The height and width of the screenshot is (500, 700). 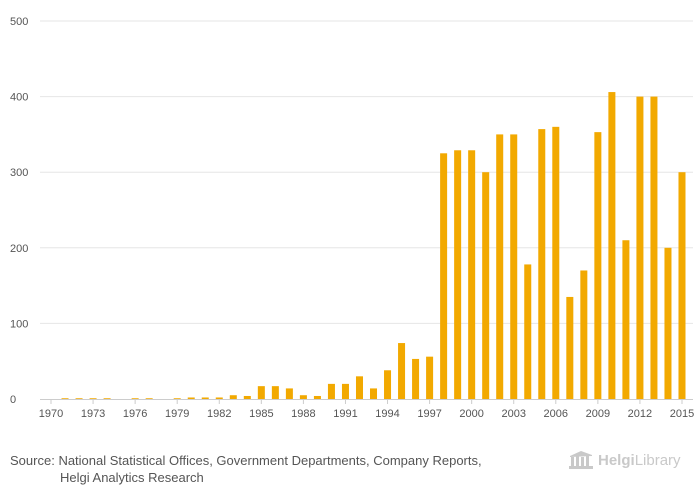 What do you see at coordinates (19, 249) in the screenshot?
I see `y-tick-label: 200` at bounding box center [19, 249].